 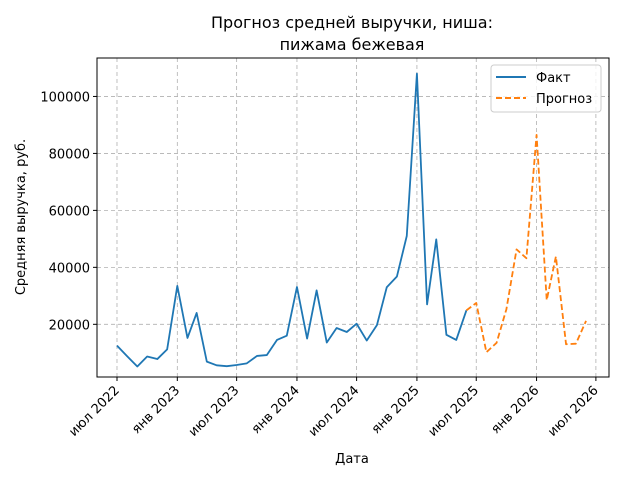 I want to click on x-tick-label: июл 2022, so click(x=94, y=411).